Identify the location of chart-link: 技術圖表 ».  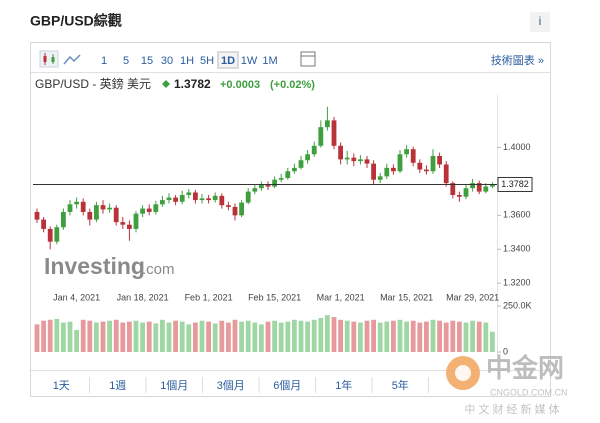
(517, 60).